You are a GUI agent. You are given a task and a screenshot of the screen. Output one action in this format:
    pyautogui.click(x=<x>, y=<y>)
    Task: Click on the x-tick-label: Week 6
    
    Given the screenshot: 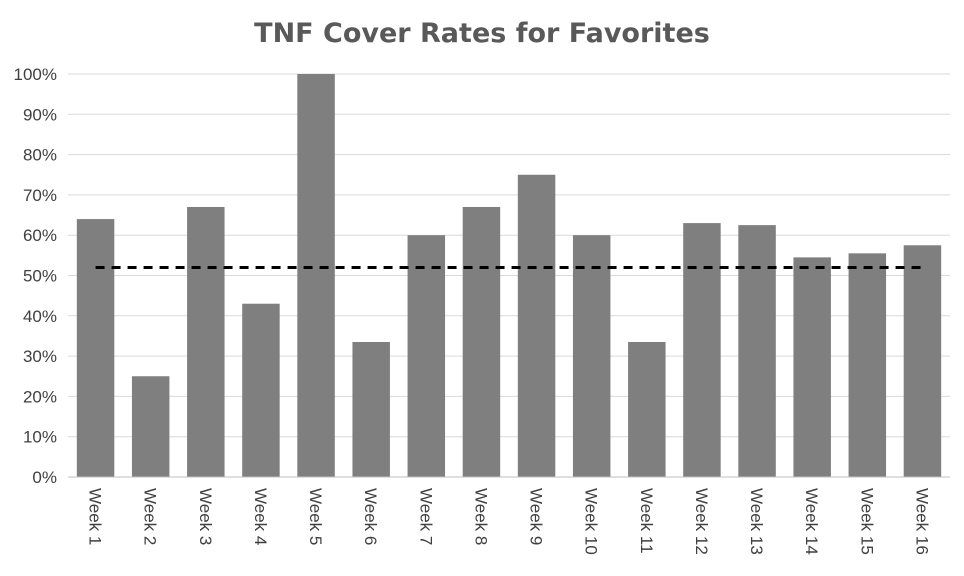 What is the action you would take?
    pyautogui.click(x=370, y=516)
    